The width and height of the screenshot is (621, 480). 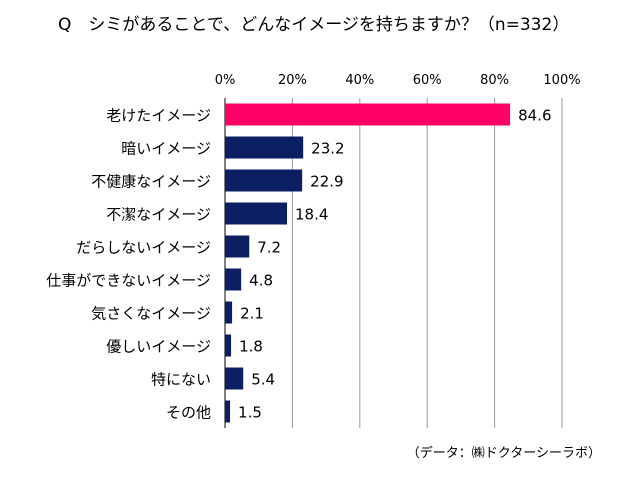 I want to click on value-label: 1.8, so click(x=251, y=347).